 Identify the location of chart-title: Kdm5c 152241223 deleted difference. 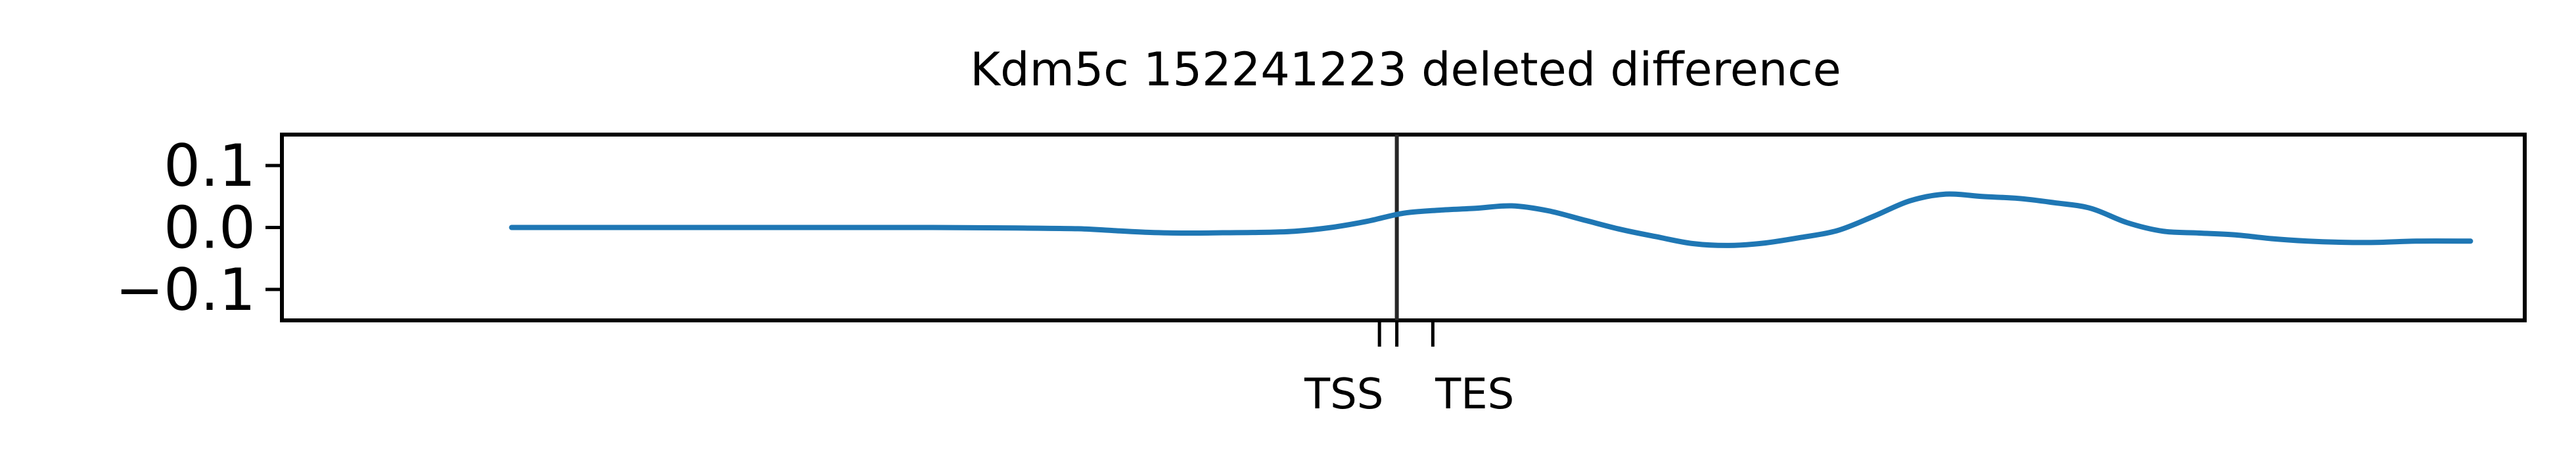
(1405, 70).